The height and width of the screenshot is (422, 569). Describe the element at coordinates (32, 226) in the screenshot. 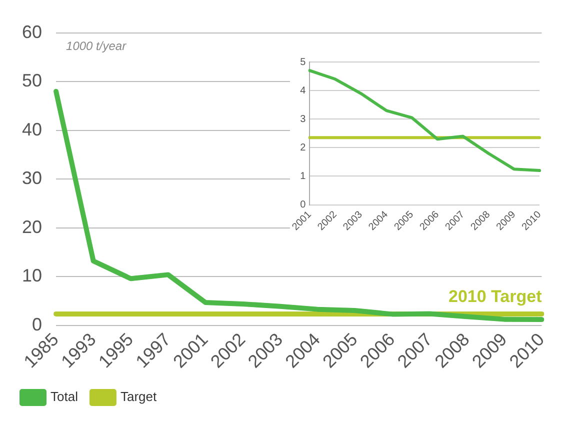

I see `y-tick-label: 20` at that location.